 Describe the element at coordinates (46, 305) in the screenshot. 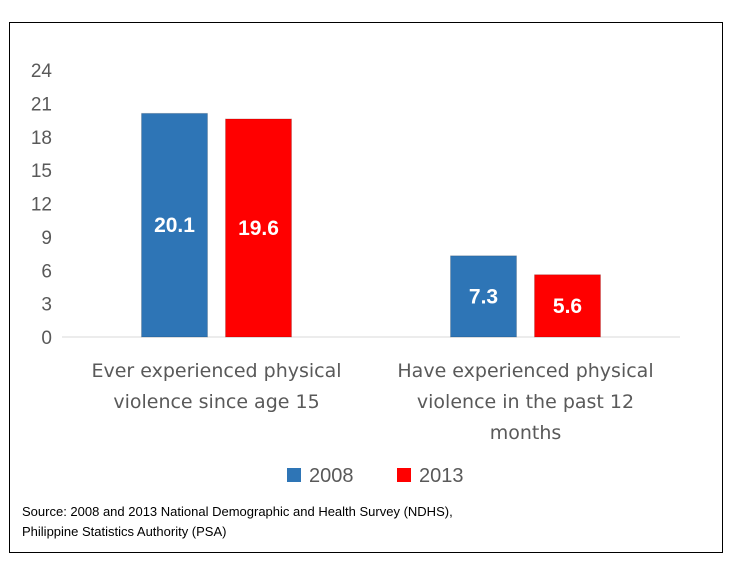

I see `y-tick-label: 3` at that location.